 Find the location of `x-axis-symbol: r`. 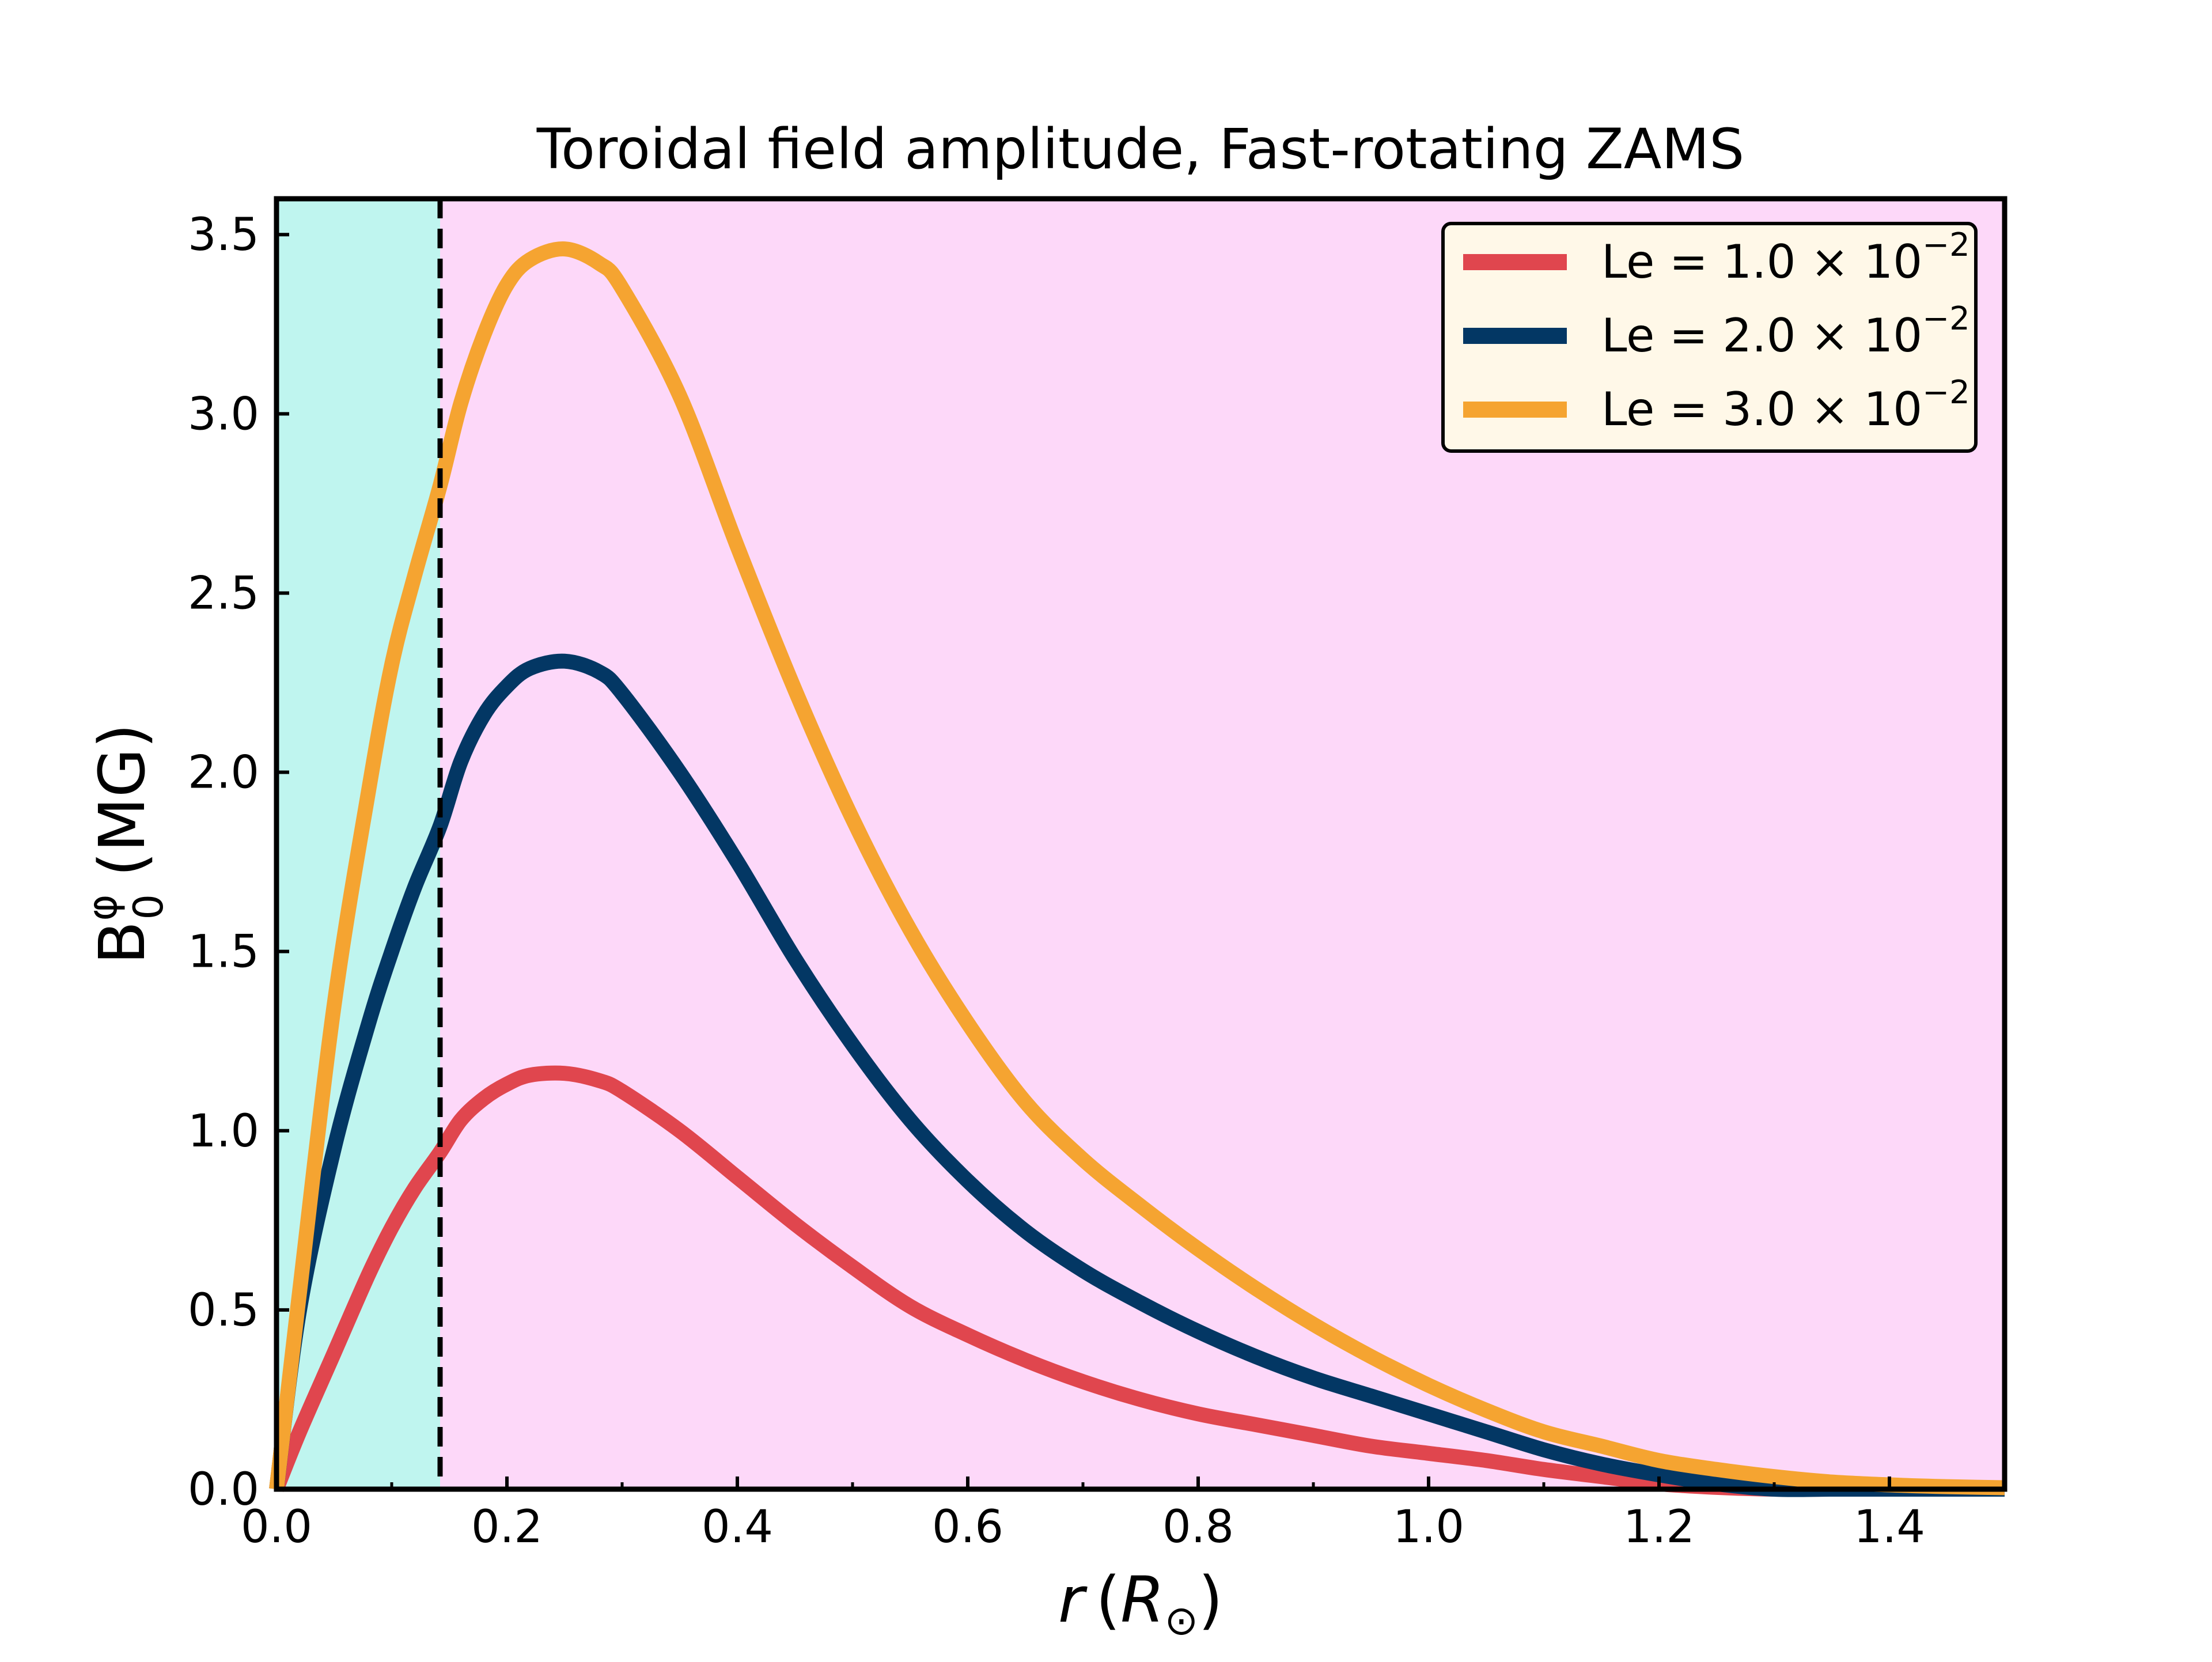

x-axis-symbol: r is located at coordinates (1073, 1600).